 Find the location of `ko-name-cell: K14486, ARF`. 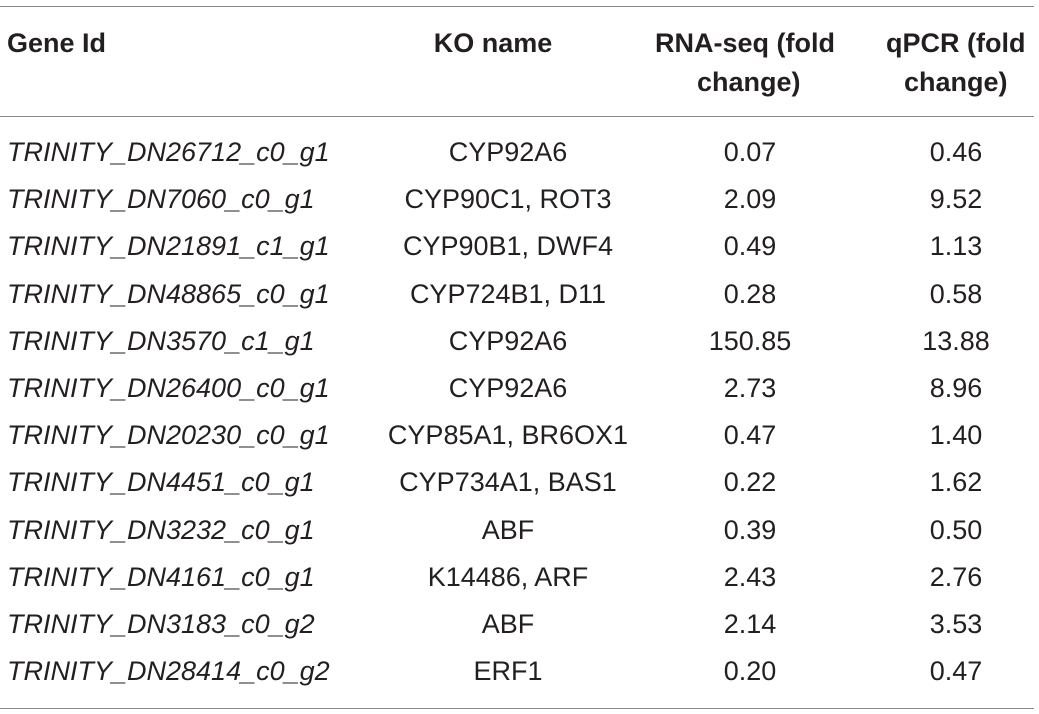

ko-name-cell: K14486, ARF is located at coordinates (508, 576).